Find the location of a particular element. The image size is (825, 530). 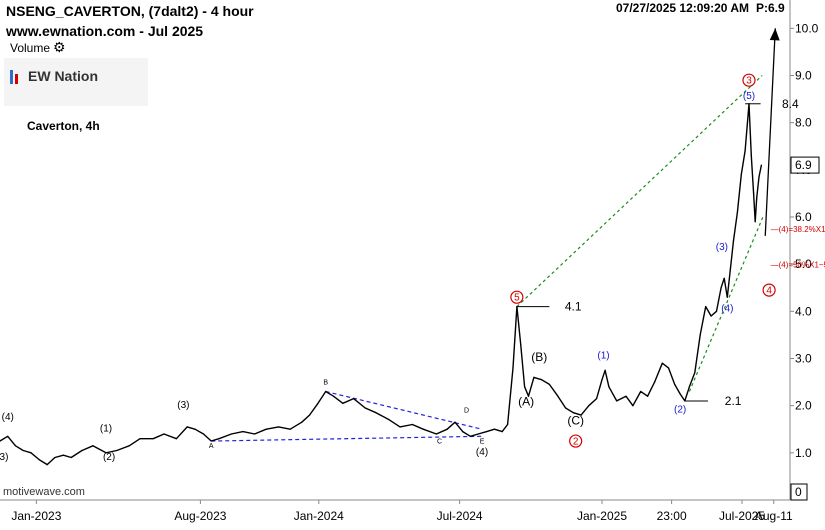

x-tick-label: Aug-11 is located at coordinates (774, 516).